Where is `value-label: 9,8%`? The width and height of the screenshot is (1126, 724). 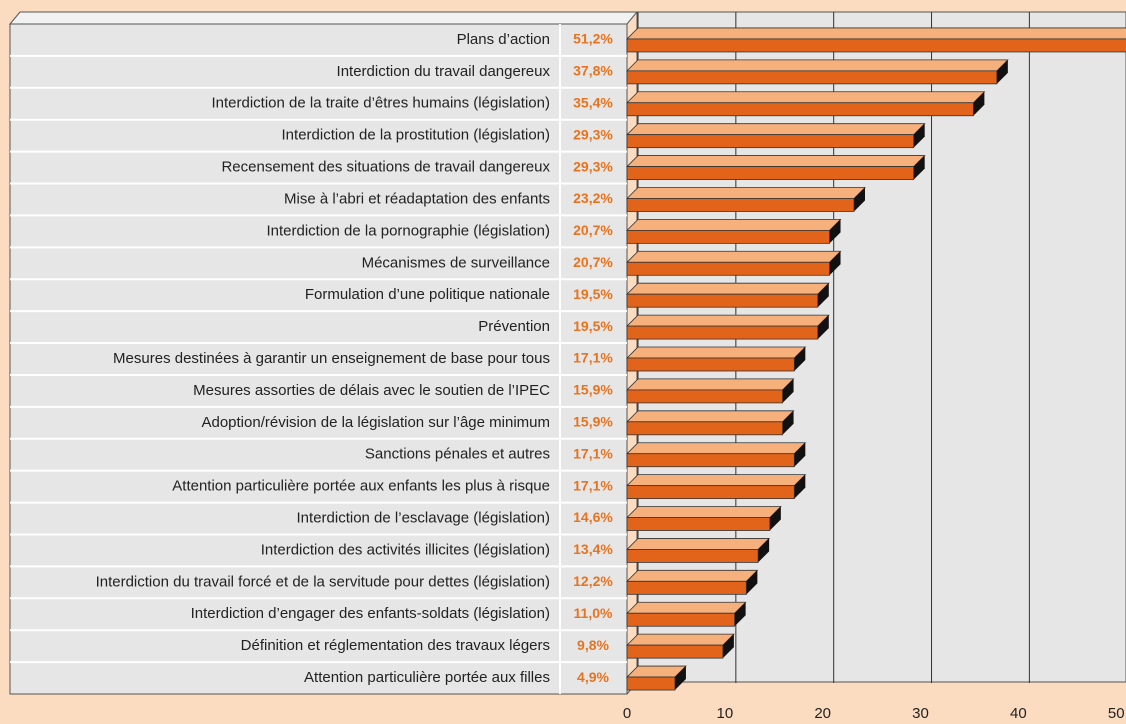 value-label: 9,8% is located at coordinates (593, 645).